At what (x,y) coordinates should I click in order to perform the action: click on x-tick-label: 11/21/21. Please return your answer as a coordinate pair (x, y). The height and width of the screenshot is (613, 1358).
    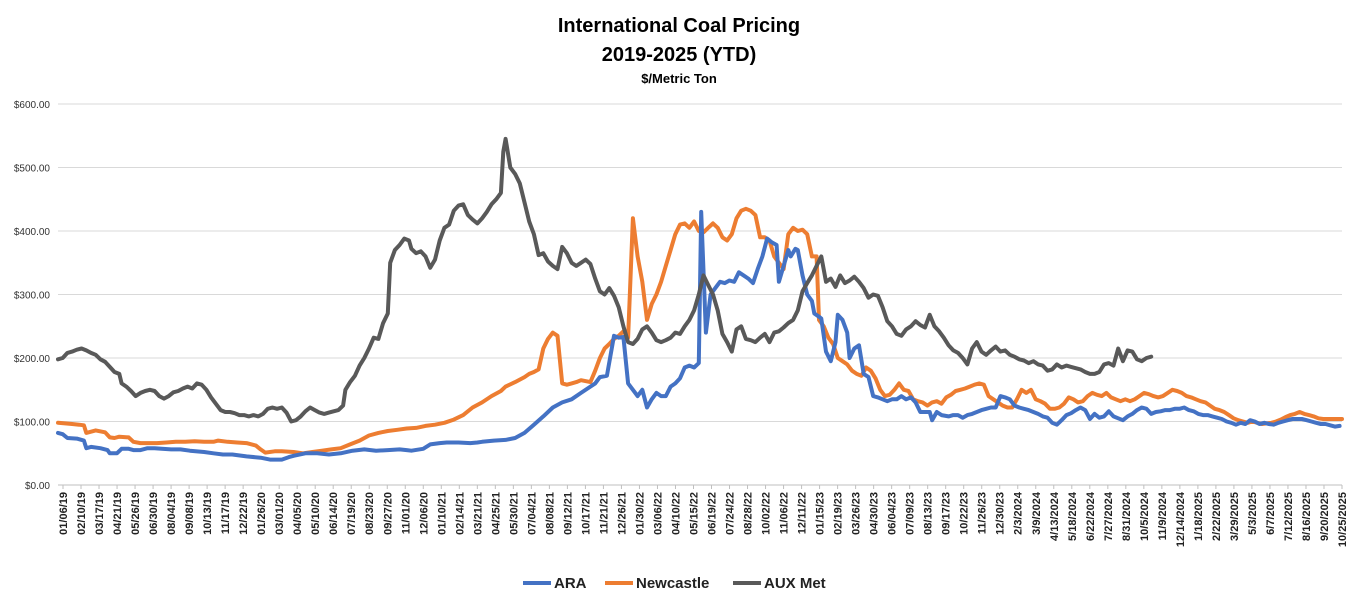
    Looking at the image, I should click on (604, 513).